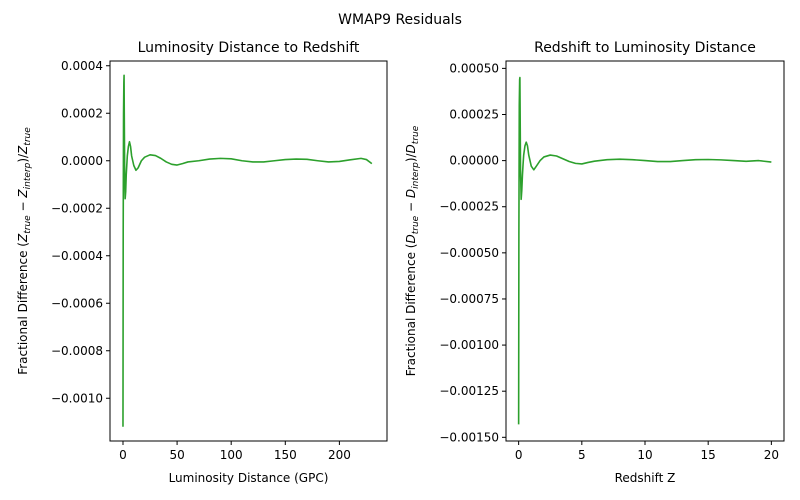 The width and height of the screenshot is (800, 500). I want to click on x-tick-label: 50, so click(176, 455).